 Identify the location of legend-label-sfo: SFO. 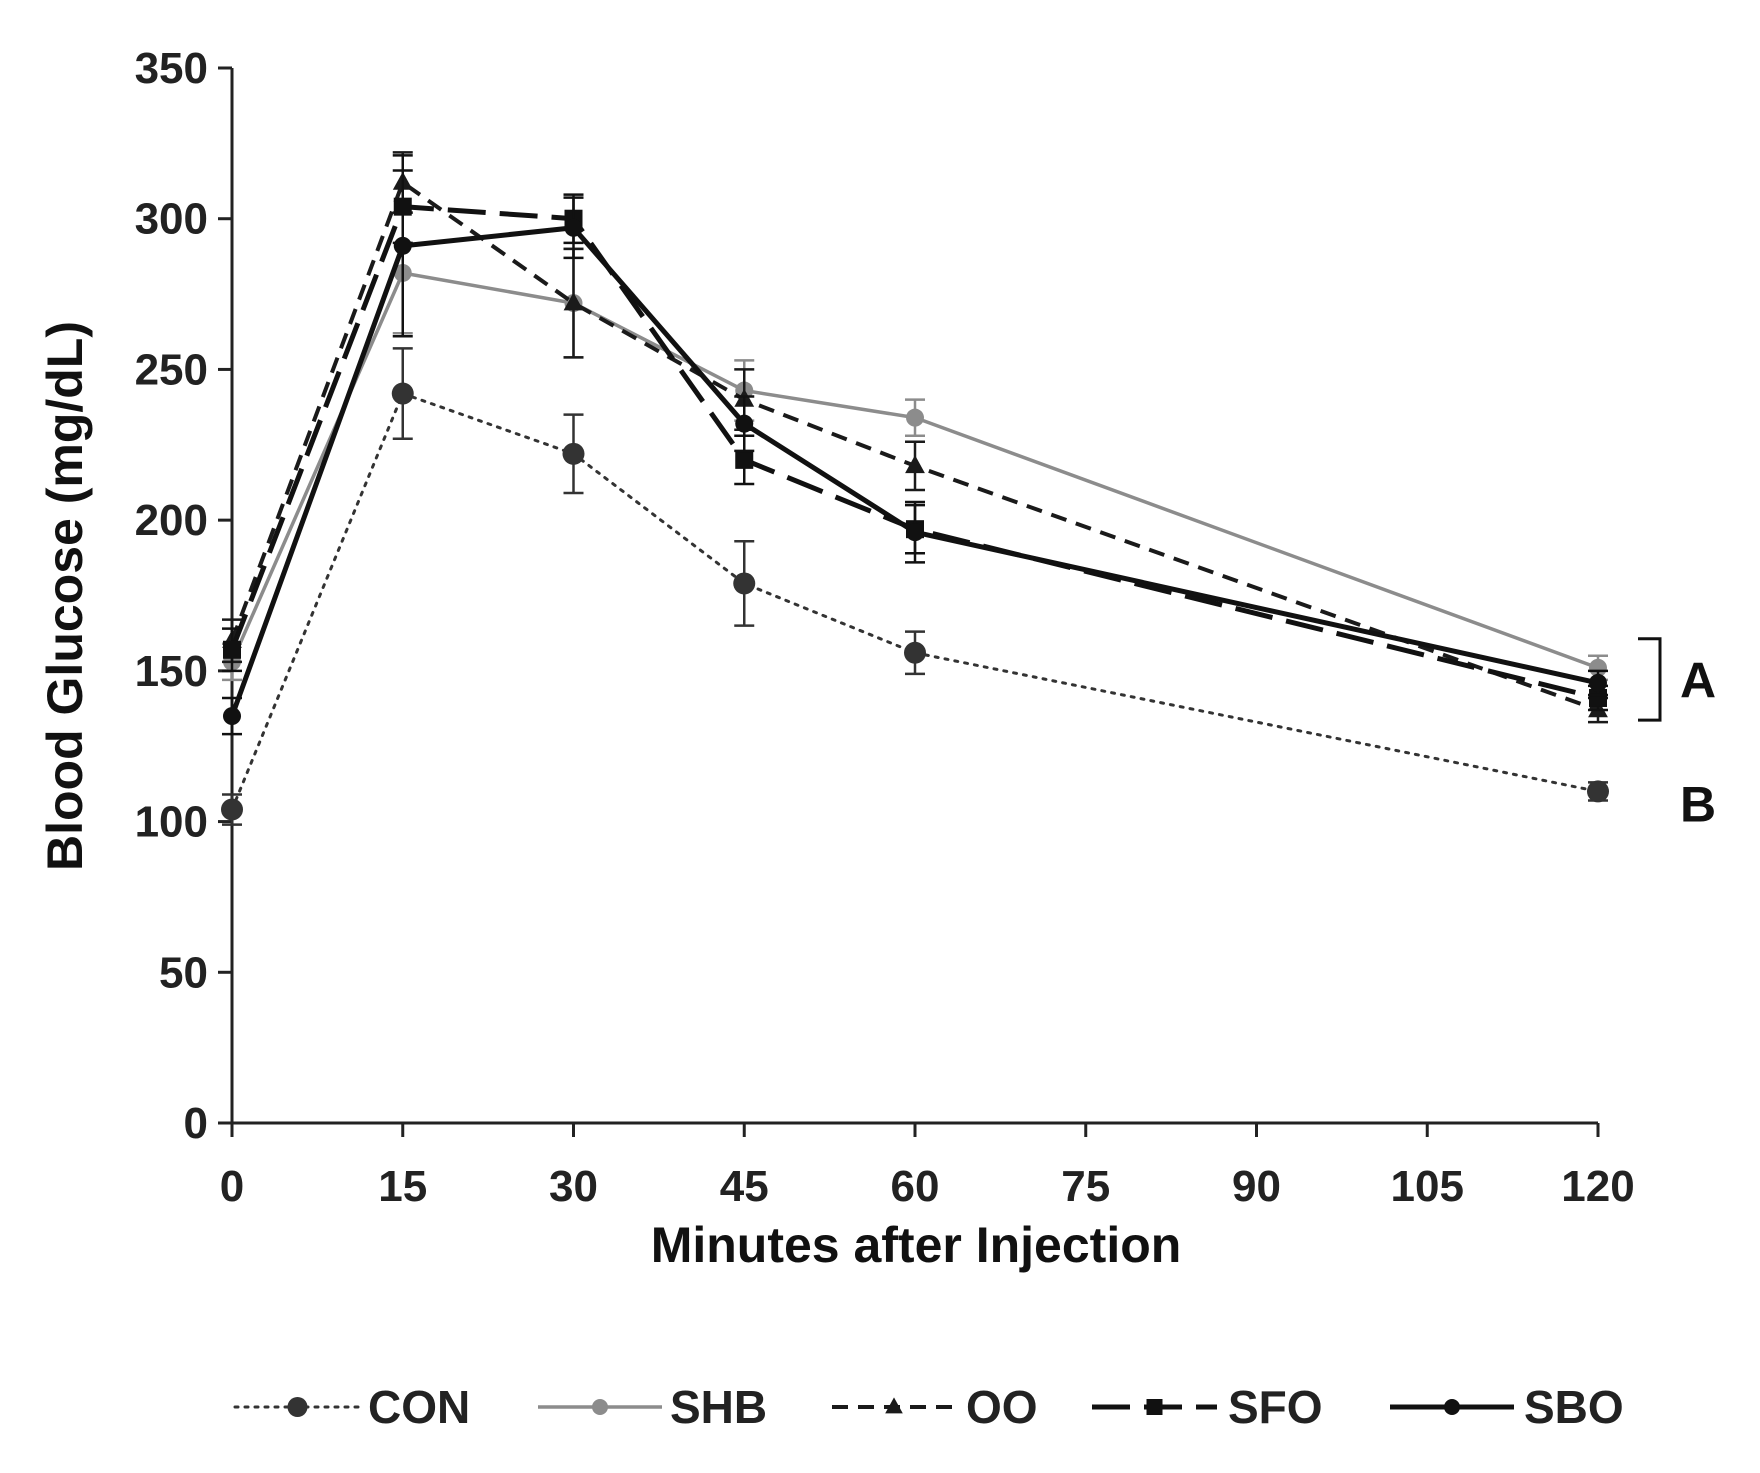
(1275, 1407).